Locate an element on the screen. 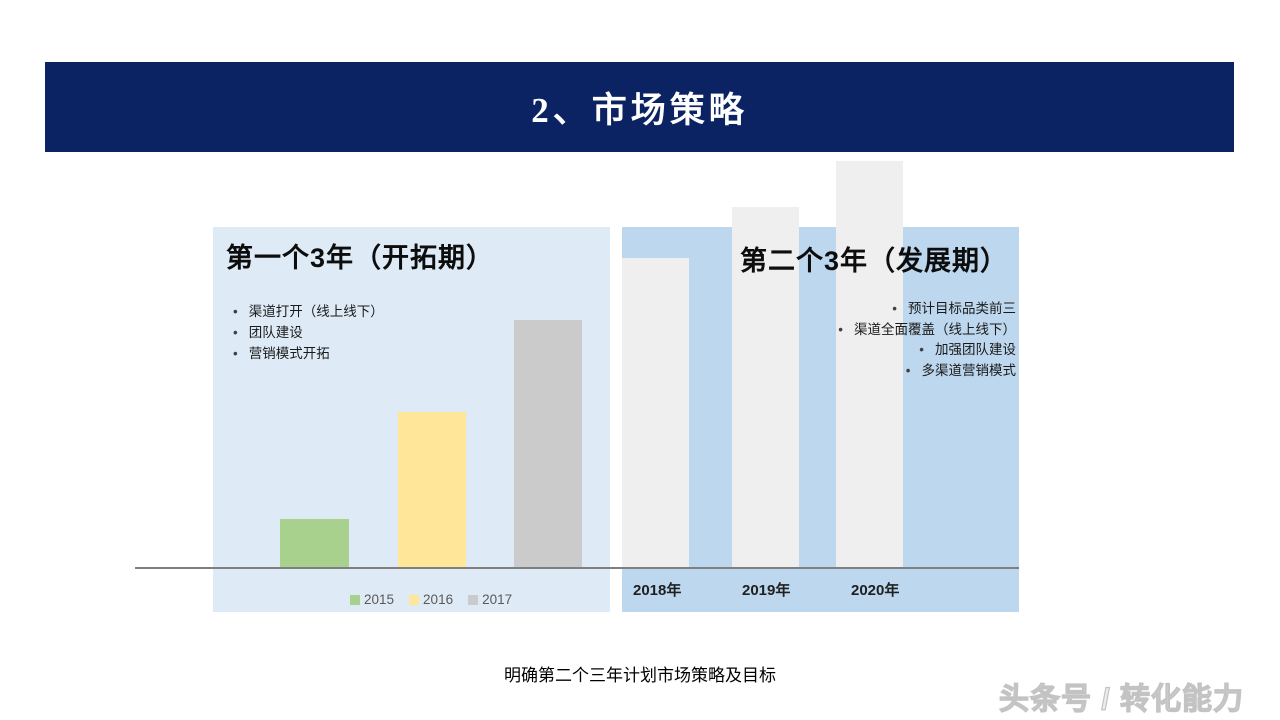  bar-2016 is located at coordinates (432, 489).